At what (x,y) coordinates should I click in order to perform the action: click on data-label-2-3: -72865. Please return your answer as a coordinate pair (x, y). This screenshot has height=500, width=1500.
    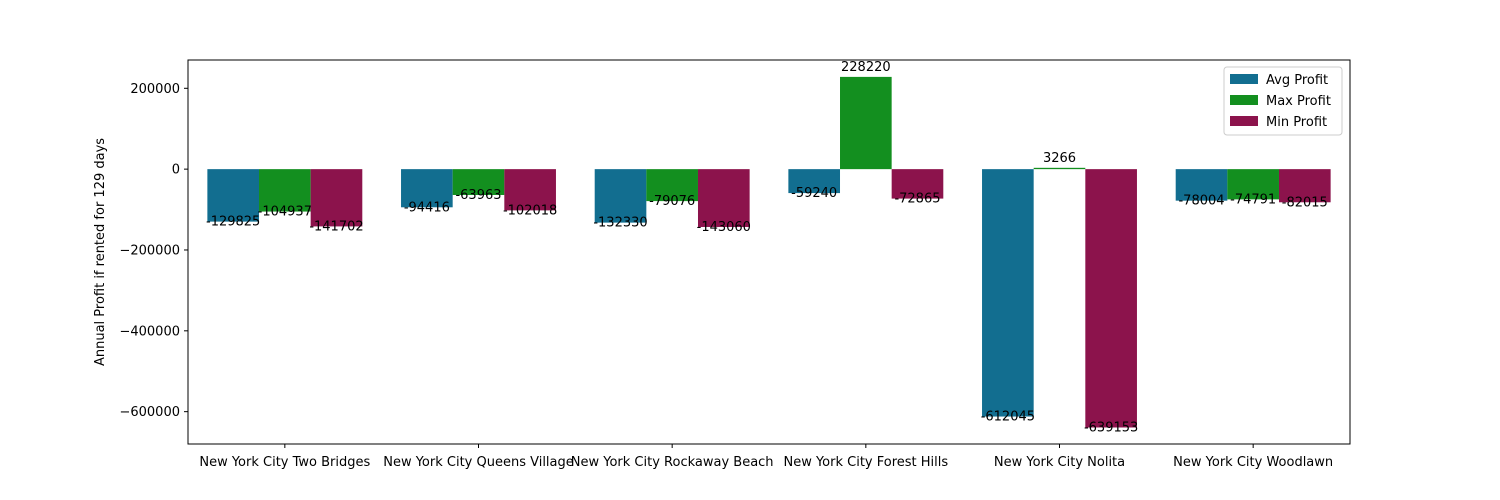
    Looking at the image, I should click on (917, 199).